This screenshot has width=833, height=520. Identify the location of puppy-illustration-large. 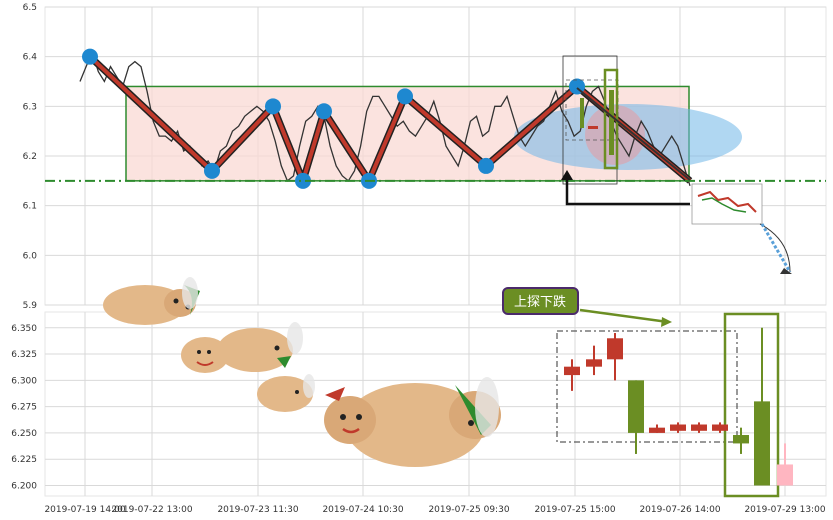
(412, 422).